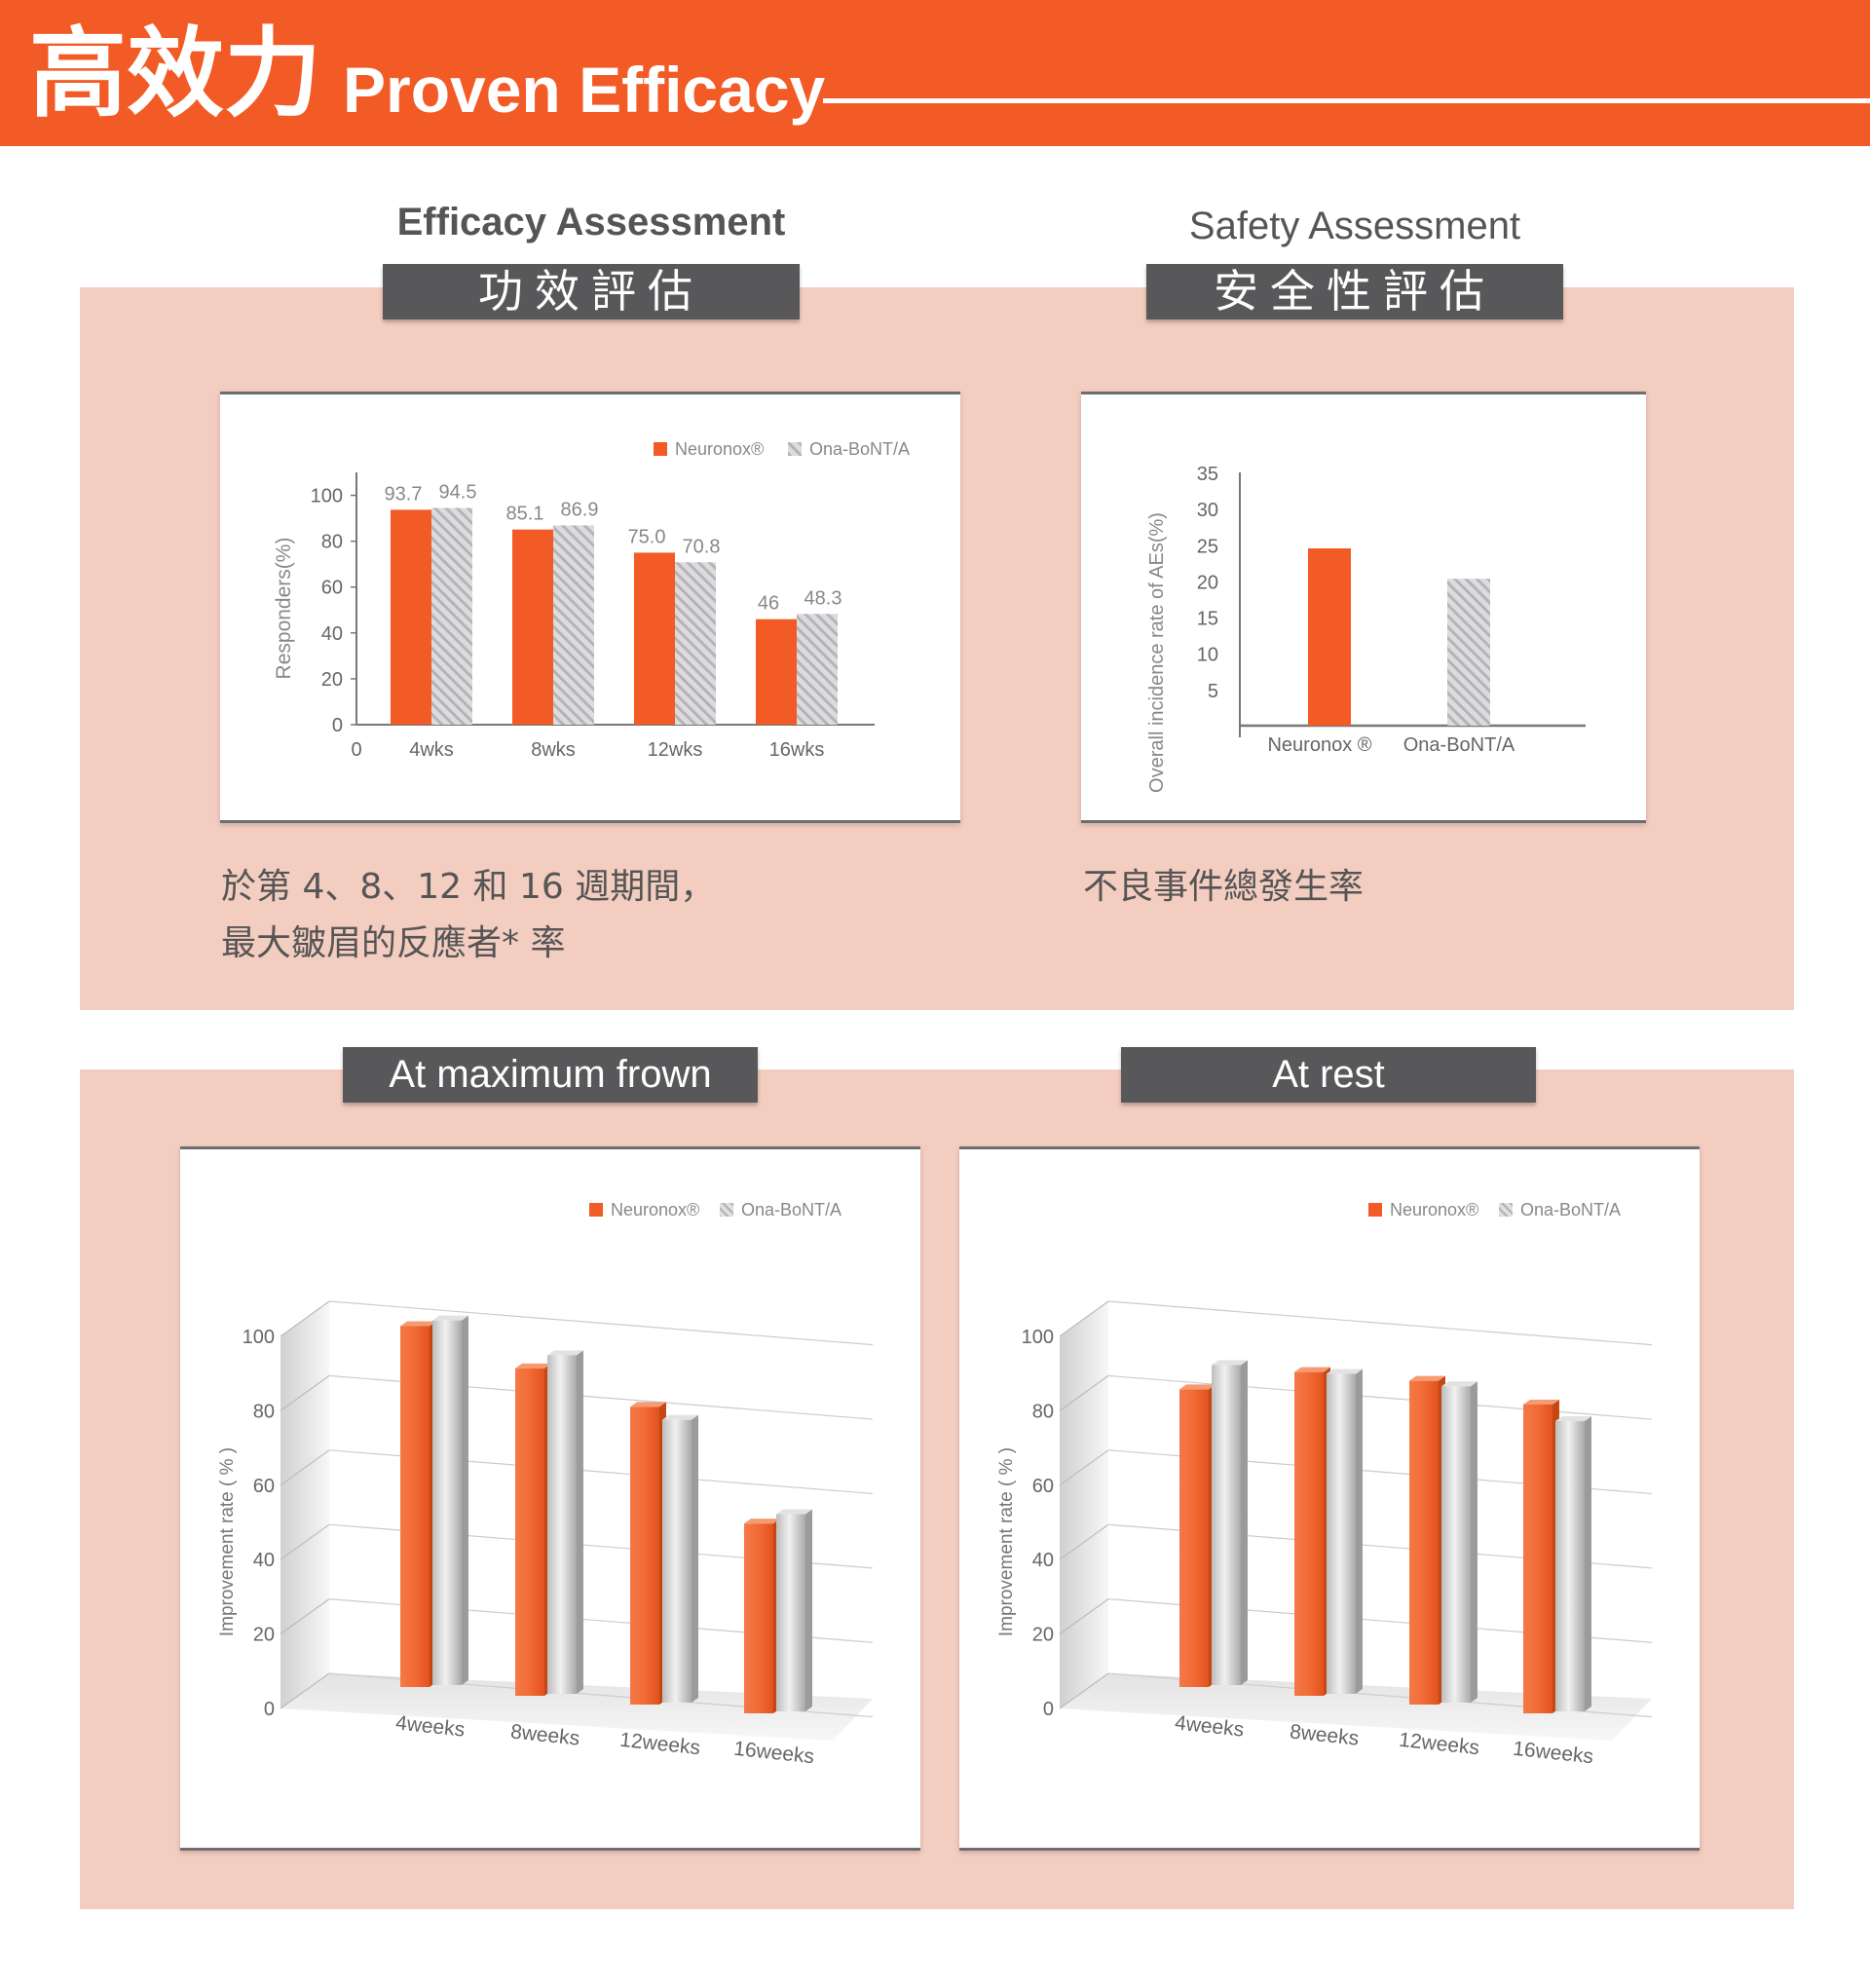 This screenshot has height=1988, width=1870. I want to click on max-frown-title-bar: At maximum frown, so click(550, 1075).